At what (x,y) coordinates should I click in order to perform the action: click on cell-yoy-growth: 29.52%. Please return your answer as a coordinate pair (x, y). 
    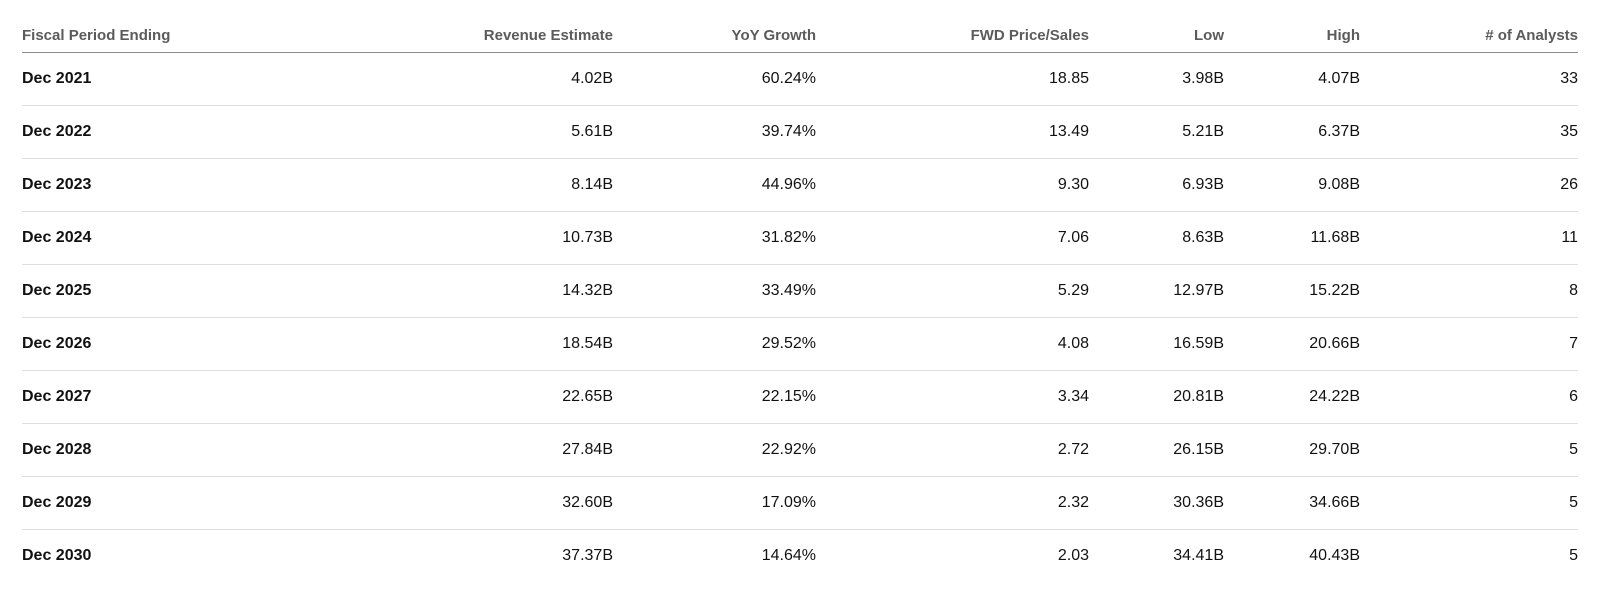
    Looking at the image, I should click on (714, 344).